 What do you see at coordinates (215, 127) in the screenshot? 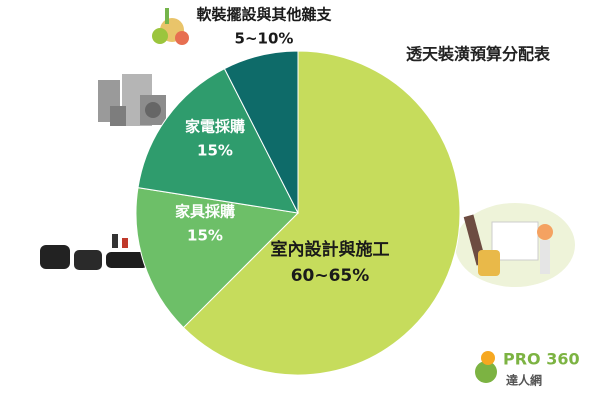
I see `slice-label: 家電採購` at bounding box center [215, 127].